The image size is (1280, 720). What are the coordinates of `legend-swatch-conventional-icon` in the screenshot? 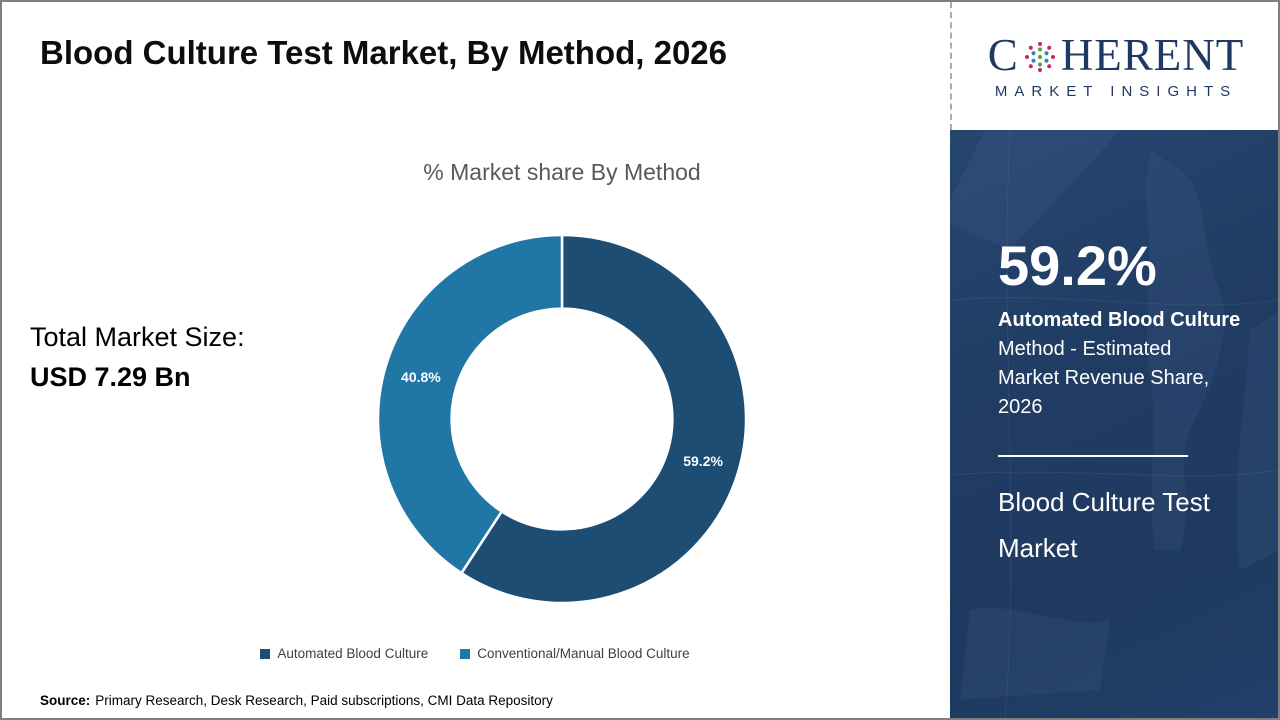 It's located at (465, 653).